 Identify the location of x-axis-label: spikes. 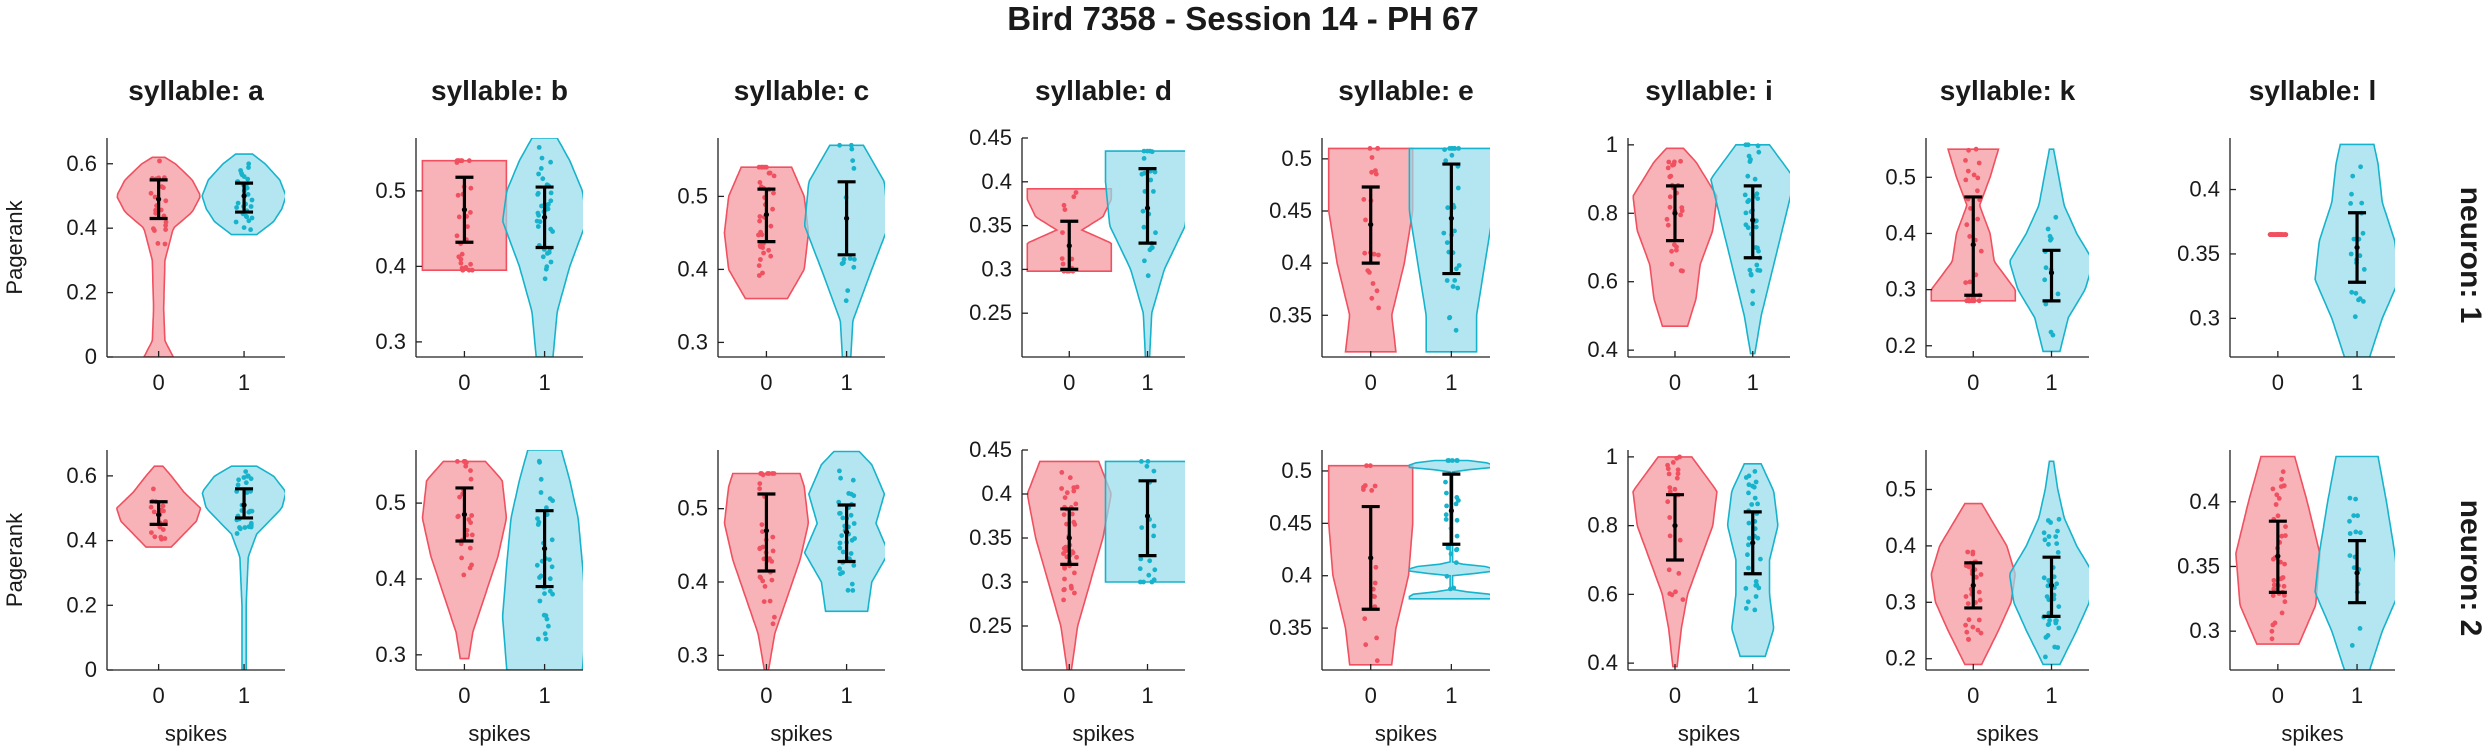
(2007, 733).